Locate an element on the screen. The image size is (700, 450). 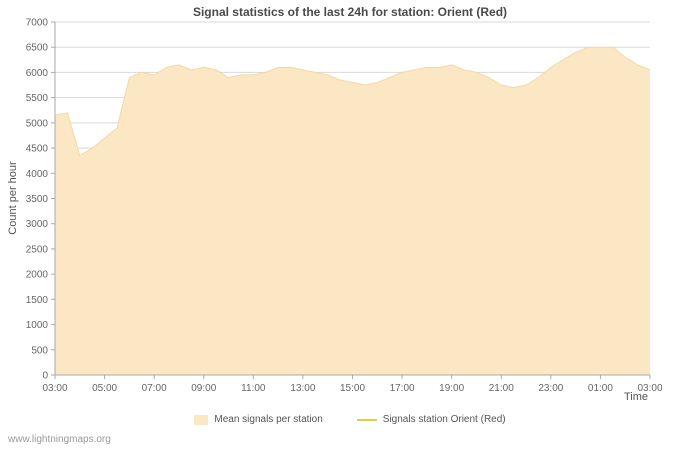
y-tick-label: 4000 is located at coordinates (37, 174).